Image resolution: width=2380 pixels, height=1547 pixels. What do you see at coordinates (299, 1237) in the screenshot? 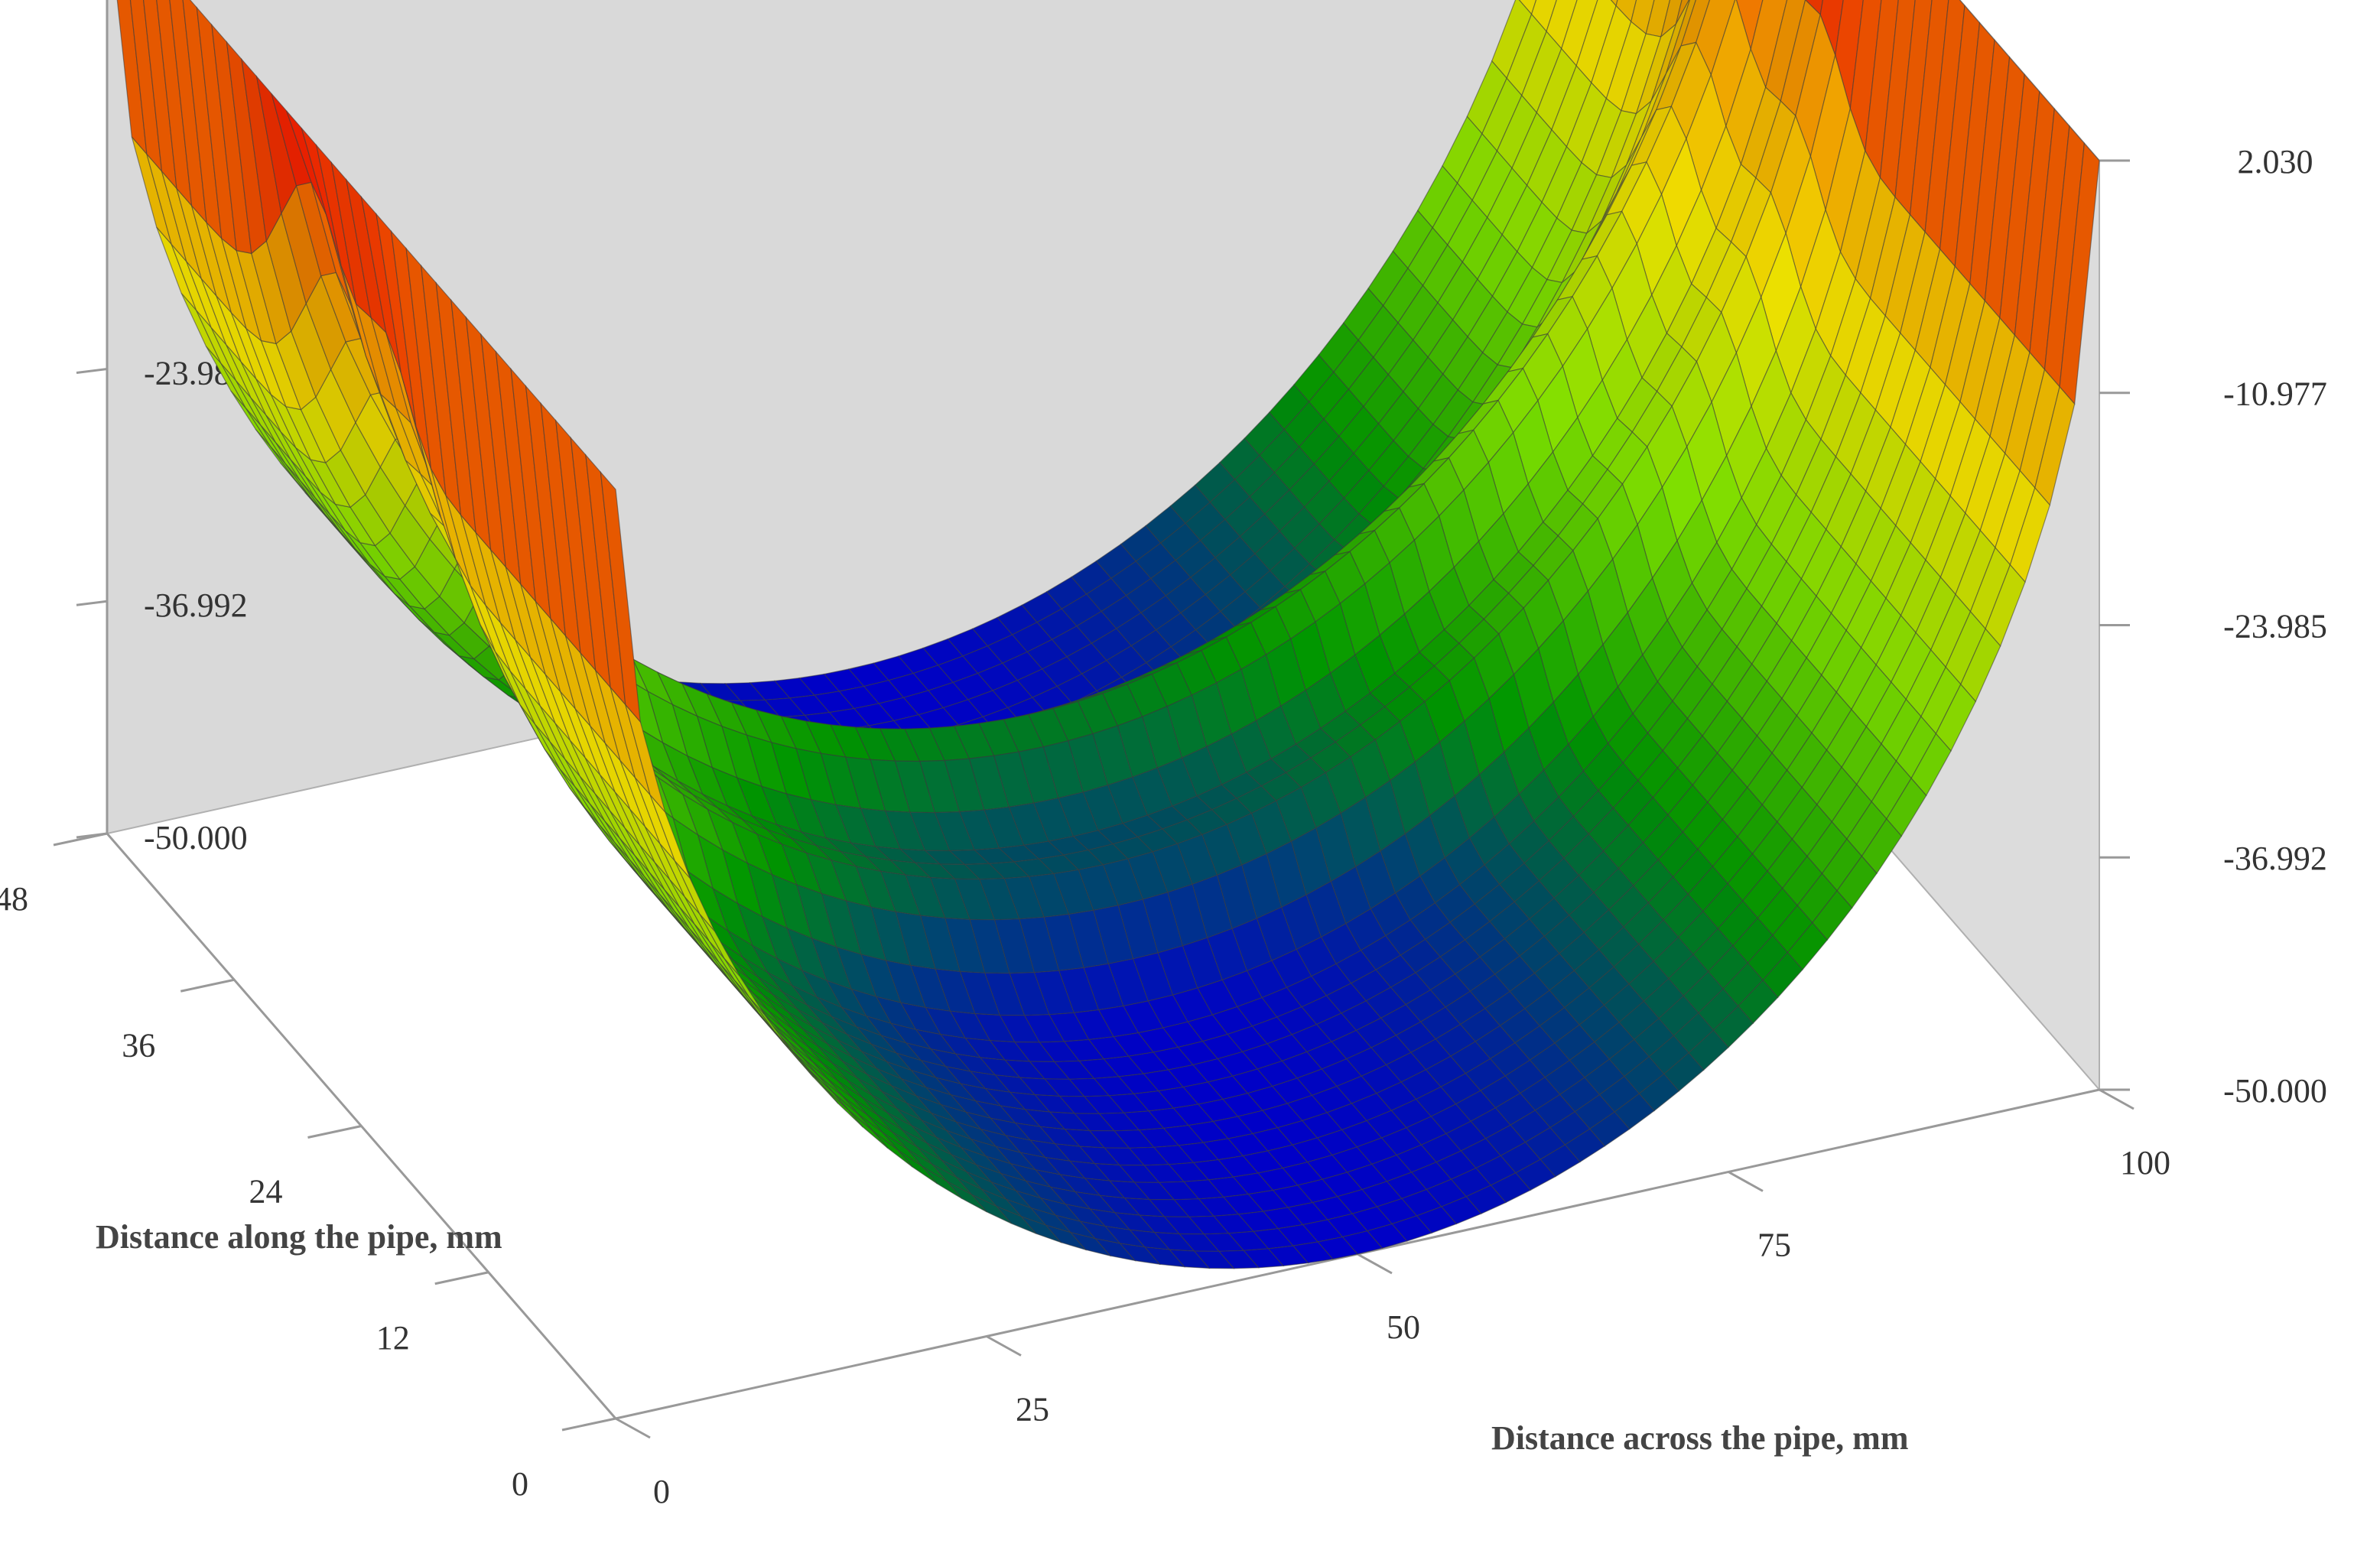
I see `y-axis-title: Distance along the pipe, mm` at bounding box center [299, 1237].